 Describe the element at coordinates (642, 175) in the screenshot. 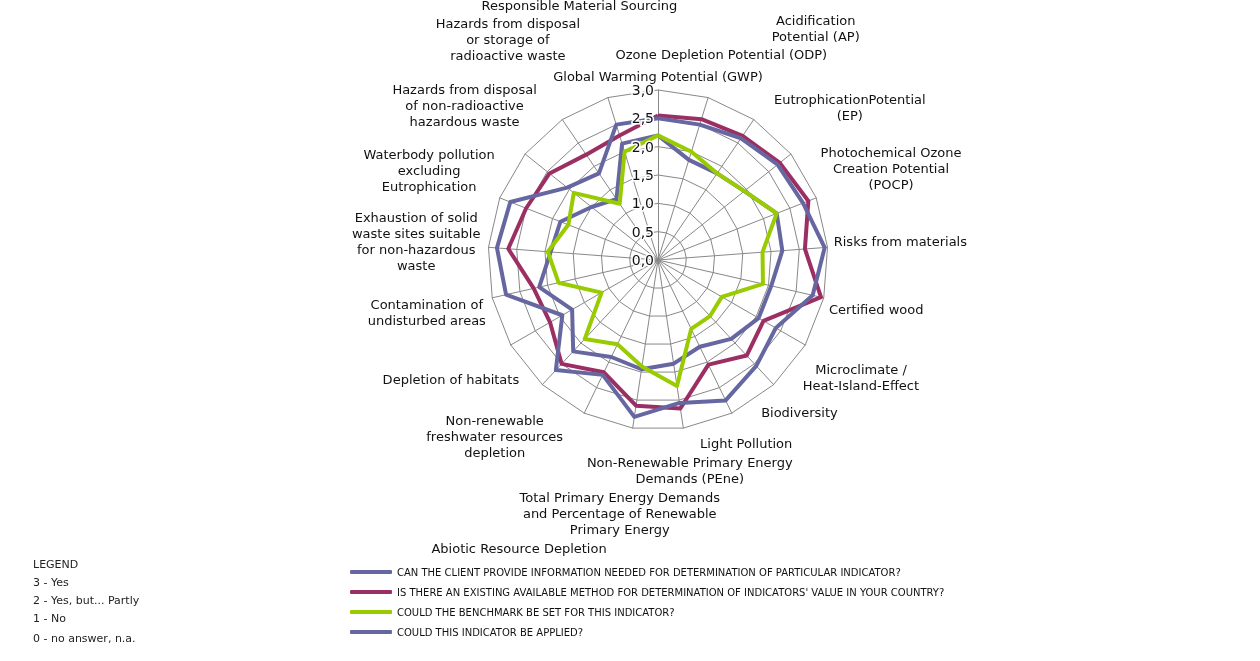

I see `y-tick-label: 1,5` at that location.